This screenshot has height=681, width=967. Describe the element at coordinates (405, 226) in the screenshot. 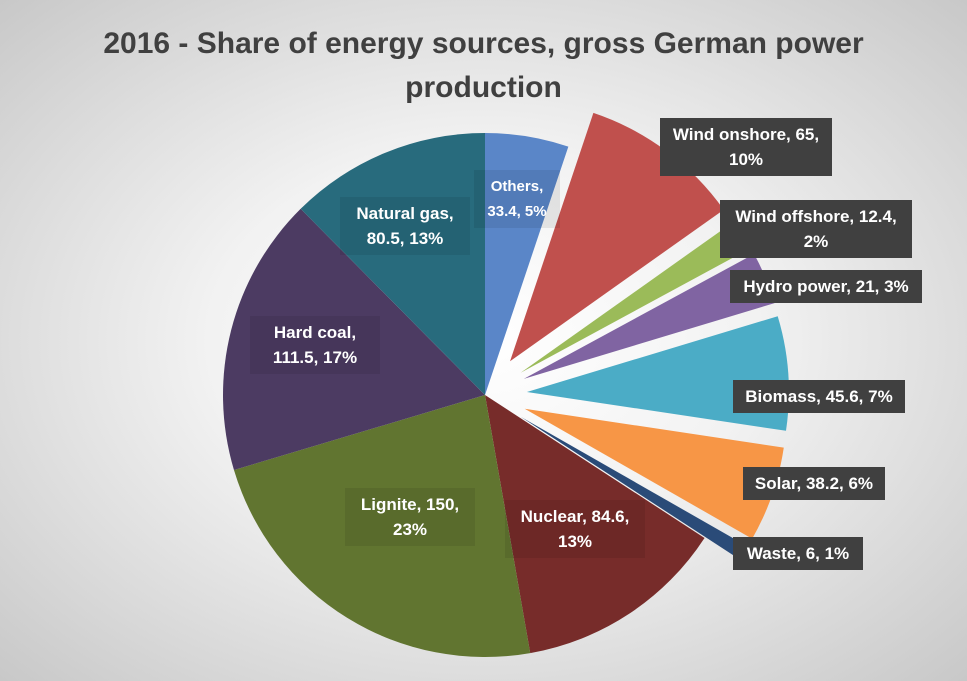

I see `data-label: Natural gas, 80.5, 13%` at that location.